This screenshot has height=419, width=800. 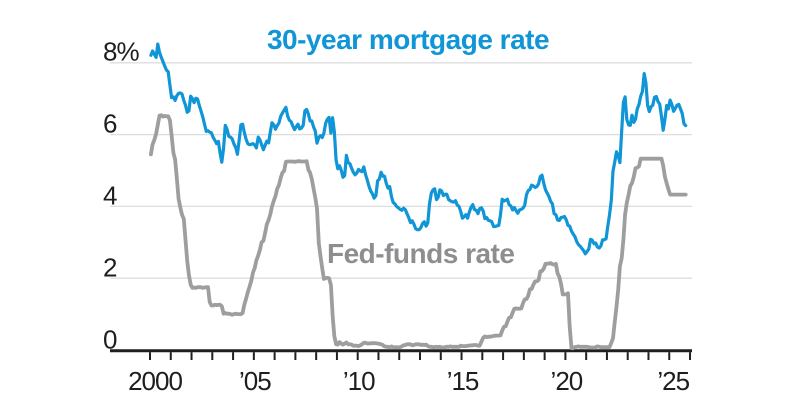 I want to click on x-tick-label-2015: ’15, so click(x=463, y=381).